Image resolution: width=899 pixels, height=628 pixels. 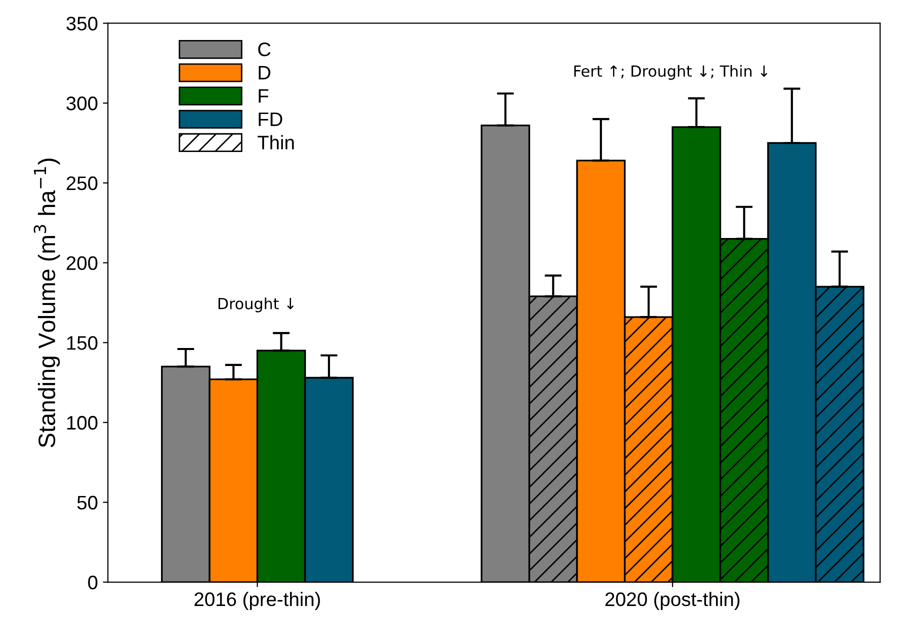 I want to click on annotation: Fert ↑; Drought ↓; Thin ↓, so click(x=671, y=72).